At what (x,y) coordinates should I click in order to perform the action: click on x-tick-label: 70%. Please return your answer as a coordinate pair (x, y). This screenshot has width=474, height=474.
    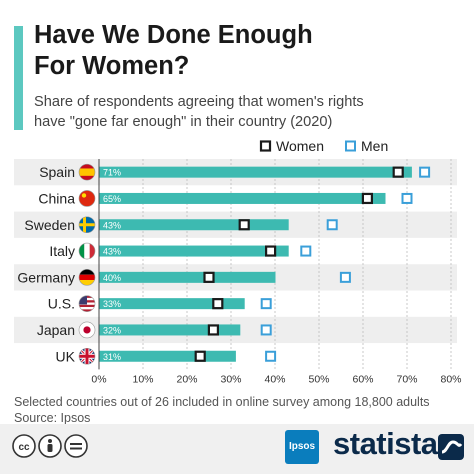
    Looking at the image, I should click on (406, 379).